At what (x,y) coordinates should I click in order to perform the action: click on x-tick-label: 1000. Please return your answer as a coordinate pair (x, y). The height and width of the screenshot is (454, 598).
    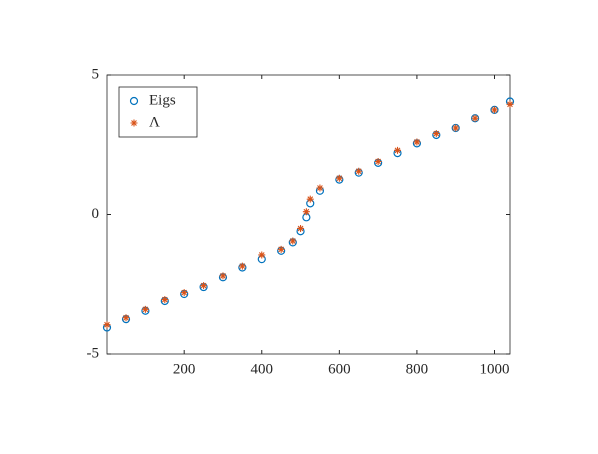
    Looking at the image, I should click on (494, 369).